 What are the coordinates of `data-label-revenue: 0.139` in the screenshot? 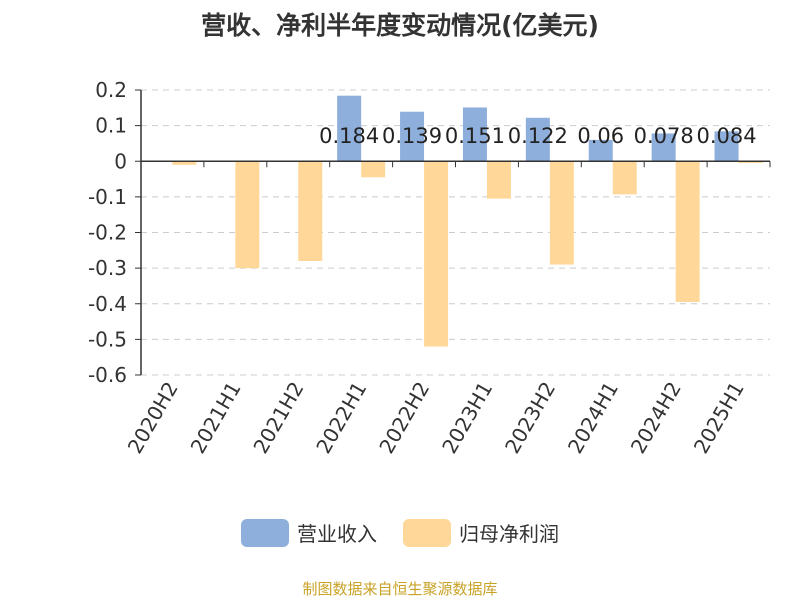 It's located at (412, 136).